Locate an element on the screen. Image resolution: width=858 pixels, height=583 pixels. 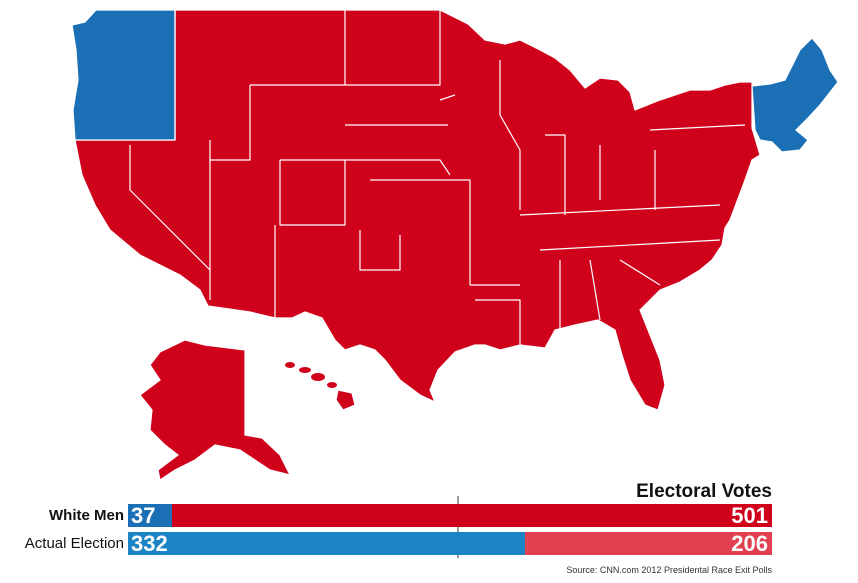
white-men-row: White Men 37 501 is located at coordinates (429, 515).